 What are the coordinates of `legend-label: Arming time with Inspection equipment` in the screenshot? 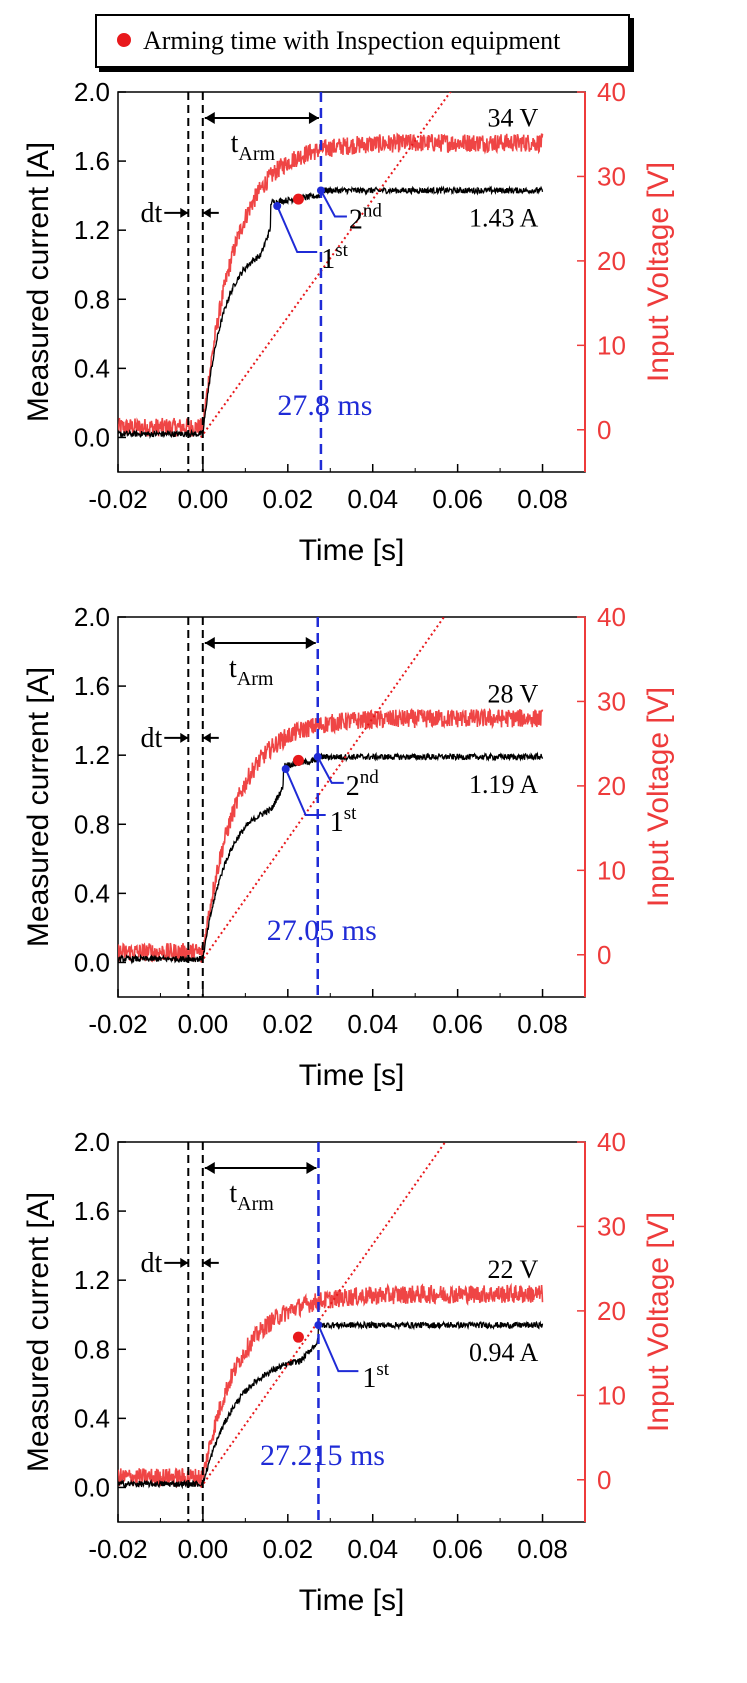 It's located at (352, 40).